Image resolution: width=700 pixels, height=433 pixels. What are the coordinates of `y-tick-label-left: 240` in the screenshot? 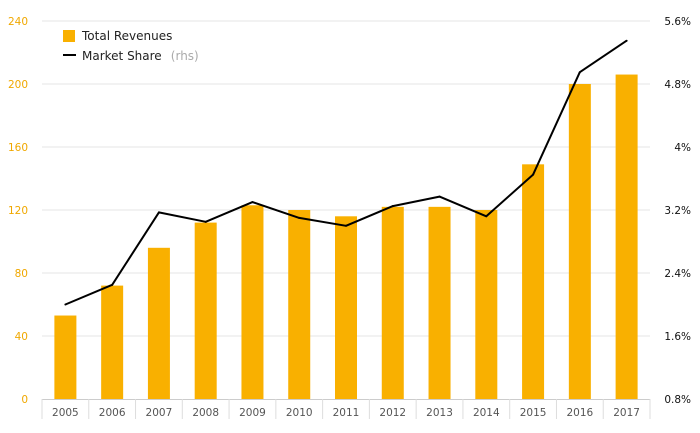 It's located at (18, 22).